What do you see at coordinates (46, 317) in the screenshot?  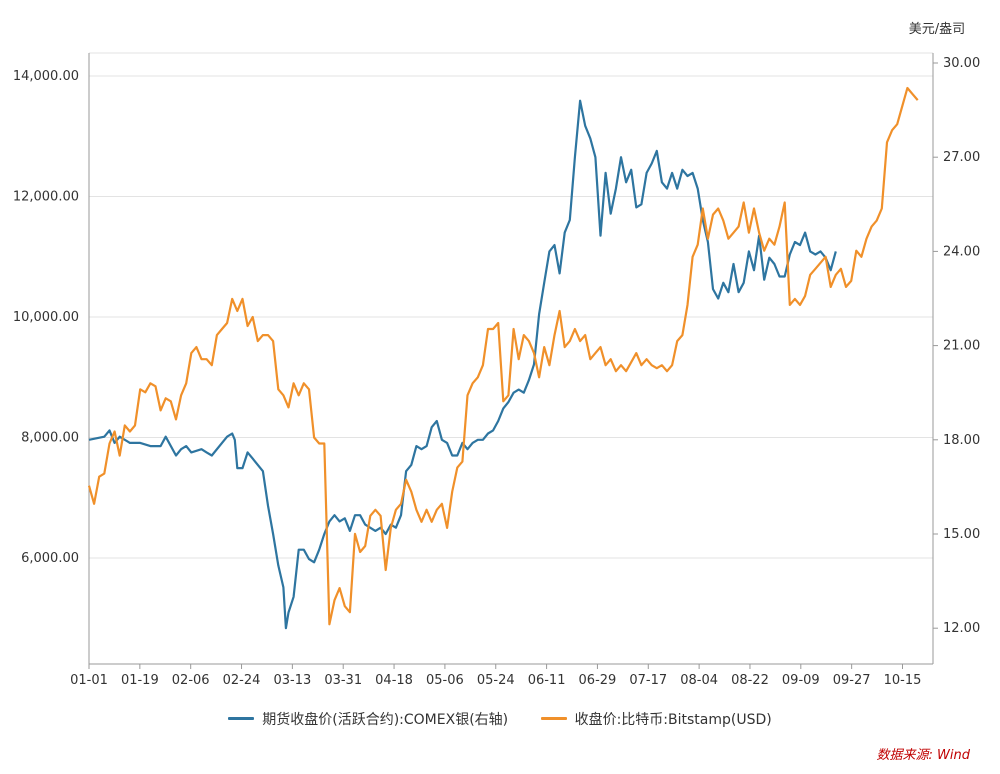 I see `left-tick-label: 10,000.00` at bounding box center [46, 317].